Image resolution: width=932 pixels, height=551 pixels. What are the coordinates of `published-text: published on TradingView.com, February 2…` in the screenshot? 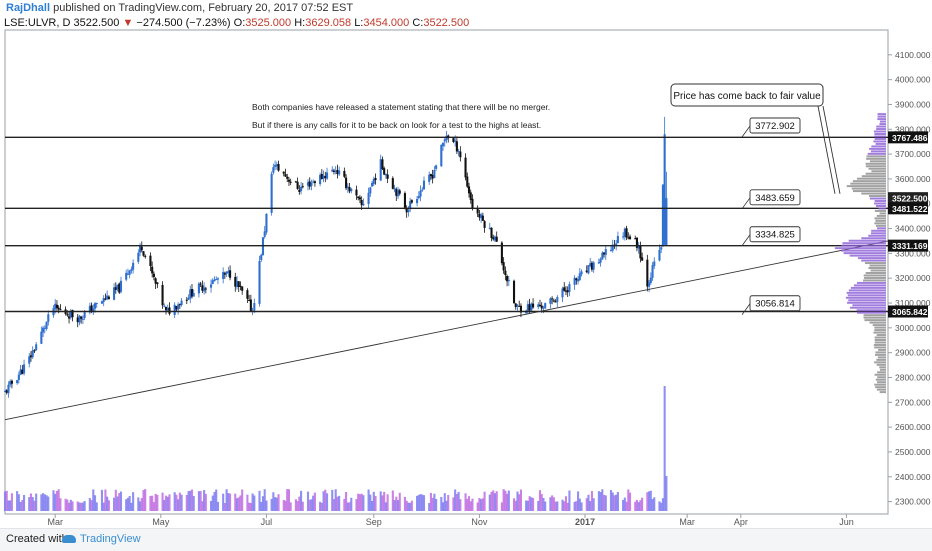 It's located at (203, 8).